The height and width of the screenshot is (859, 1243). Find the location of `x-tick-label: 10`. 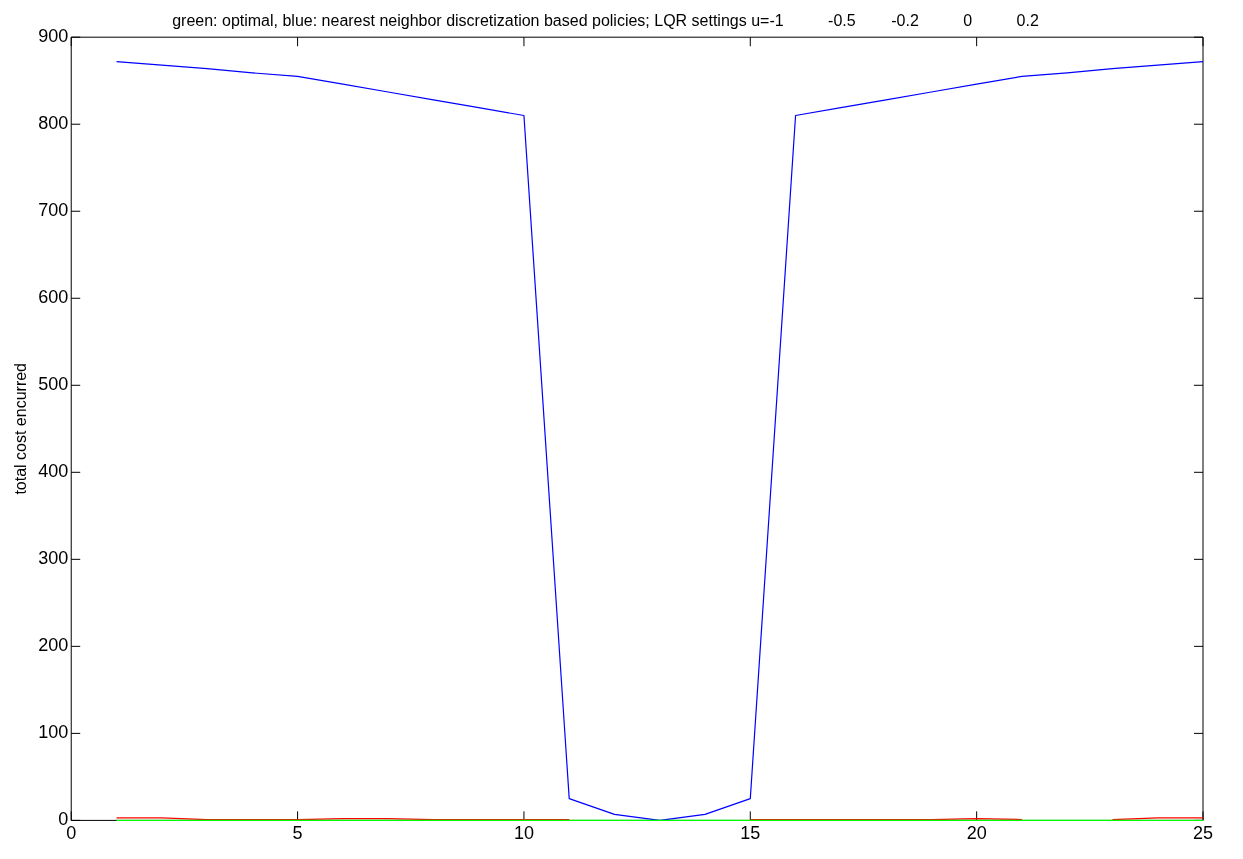

x-tick-label: 10 is located at coordinates (523, 833).